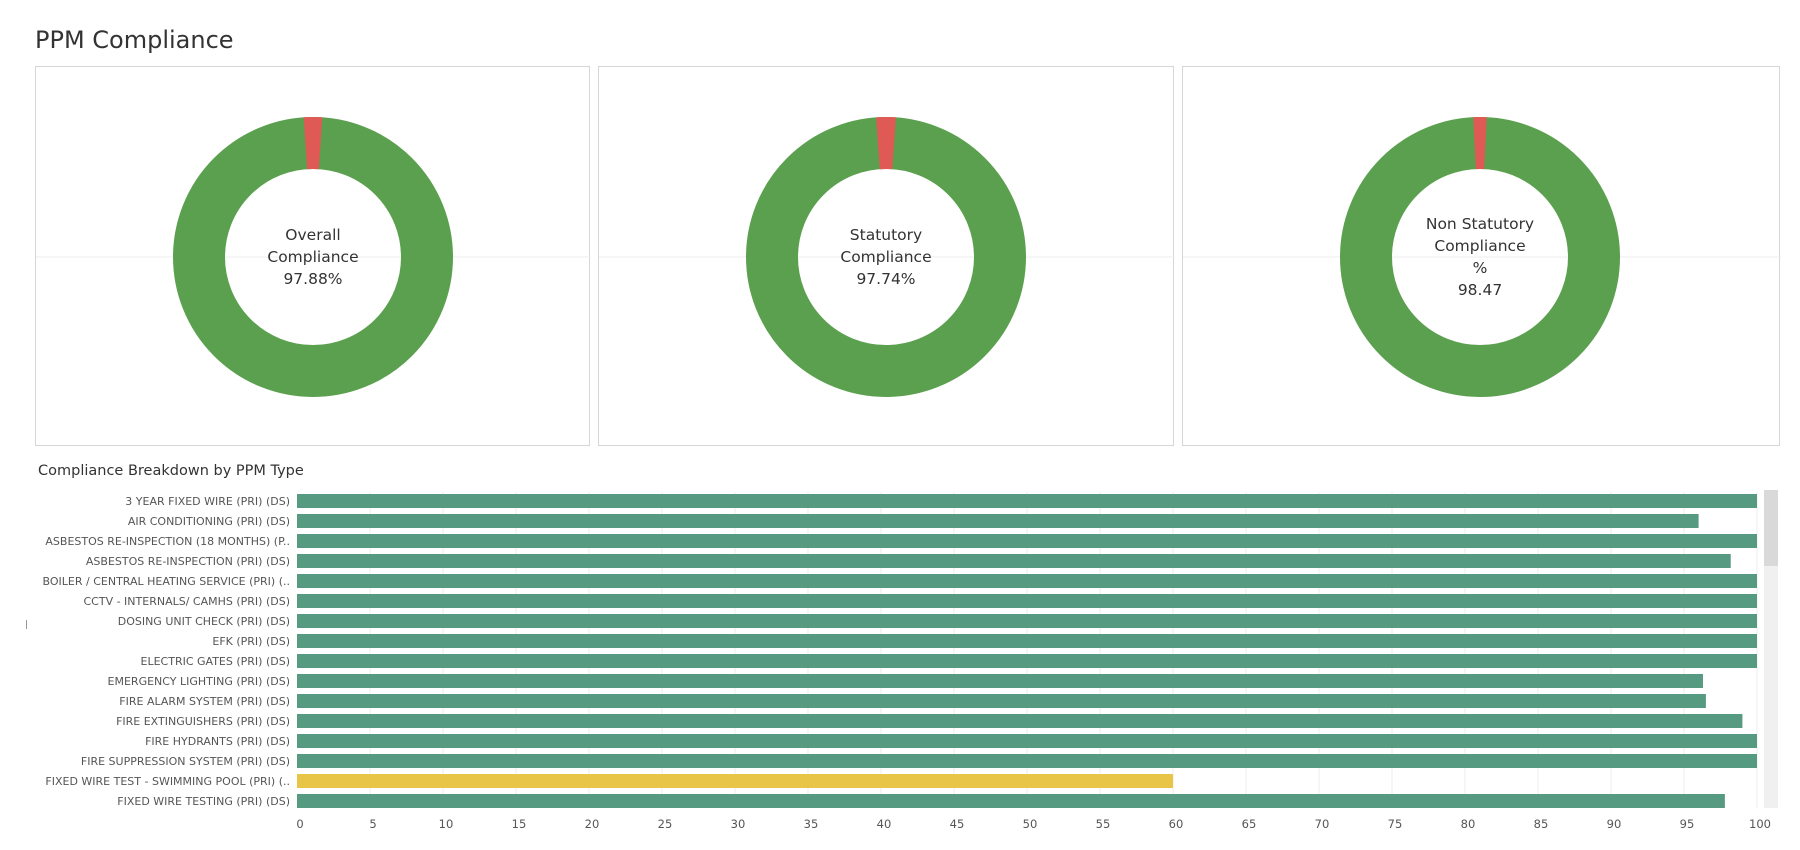 The image size is (1800, 850). I want to click on x-tick-label: 70, so click(1322, 824).